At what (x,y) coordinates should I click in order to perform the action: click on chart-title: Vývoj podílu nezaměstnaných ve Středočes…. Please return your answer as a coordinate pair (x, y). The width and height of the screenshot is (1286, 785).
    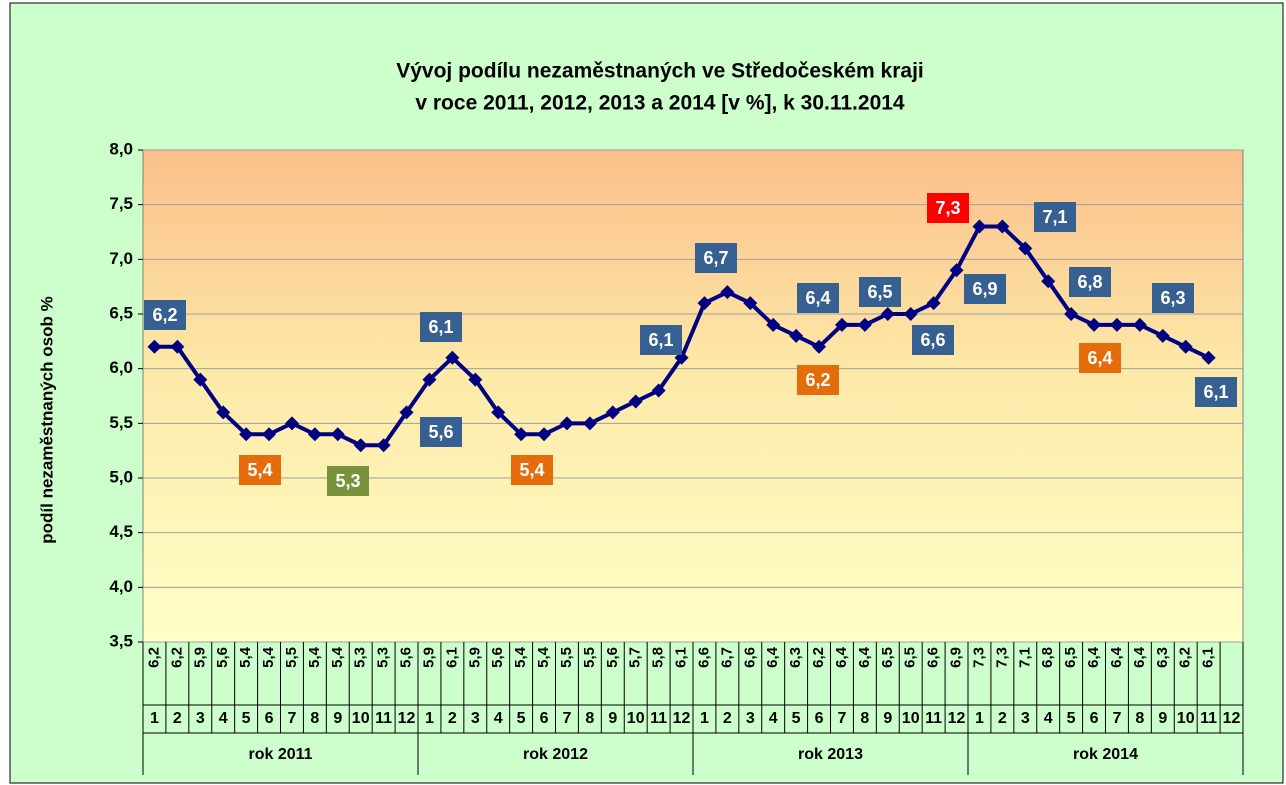
    Looking at the image, I should click on (660, 71).